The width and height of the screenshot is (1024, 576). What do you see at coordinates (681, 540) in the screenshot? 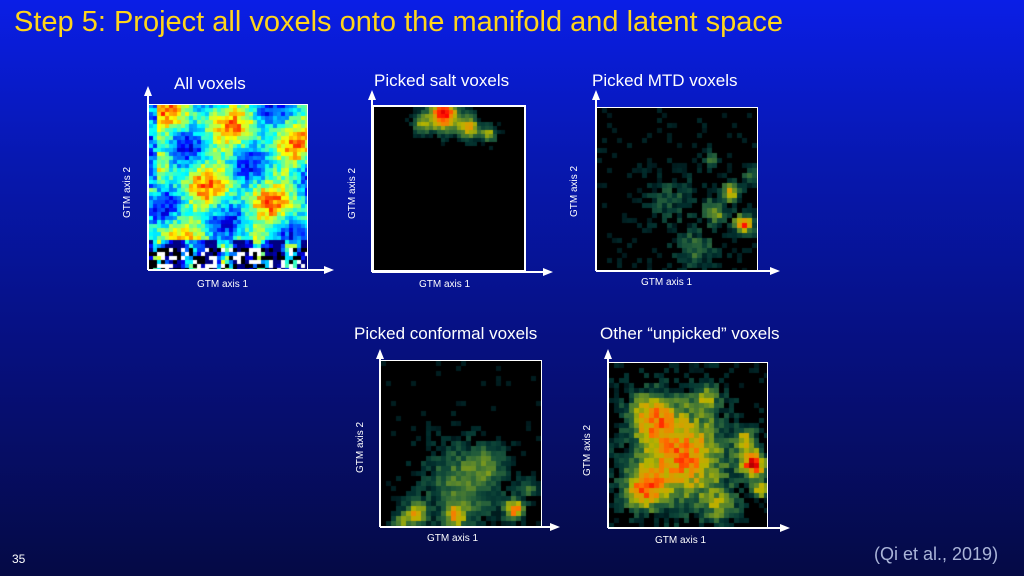
I see `xlabel-unpicked-voxels: GTM axis 1` at bounding box center [681, 540].